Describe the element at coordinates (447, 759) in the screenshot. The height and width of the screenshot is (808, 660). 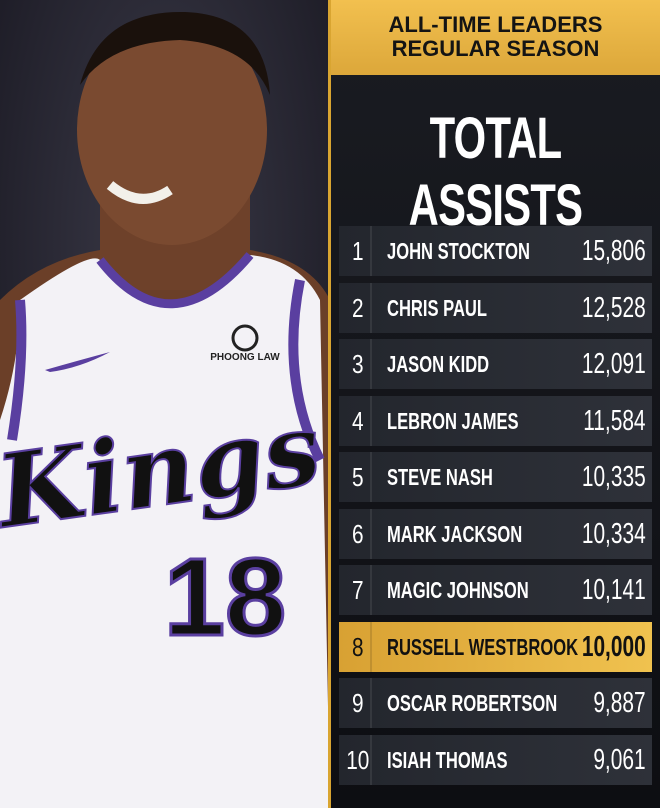
I see `player-name: ISIAH THOMAS` at that location.